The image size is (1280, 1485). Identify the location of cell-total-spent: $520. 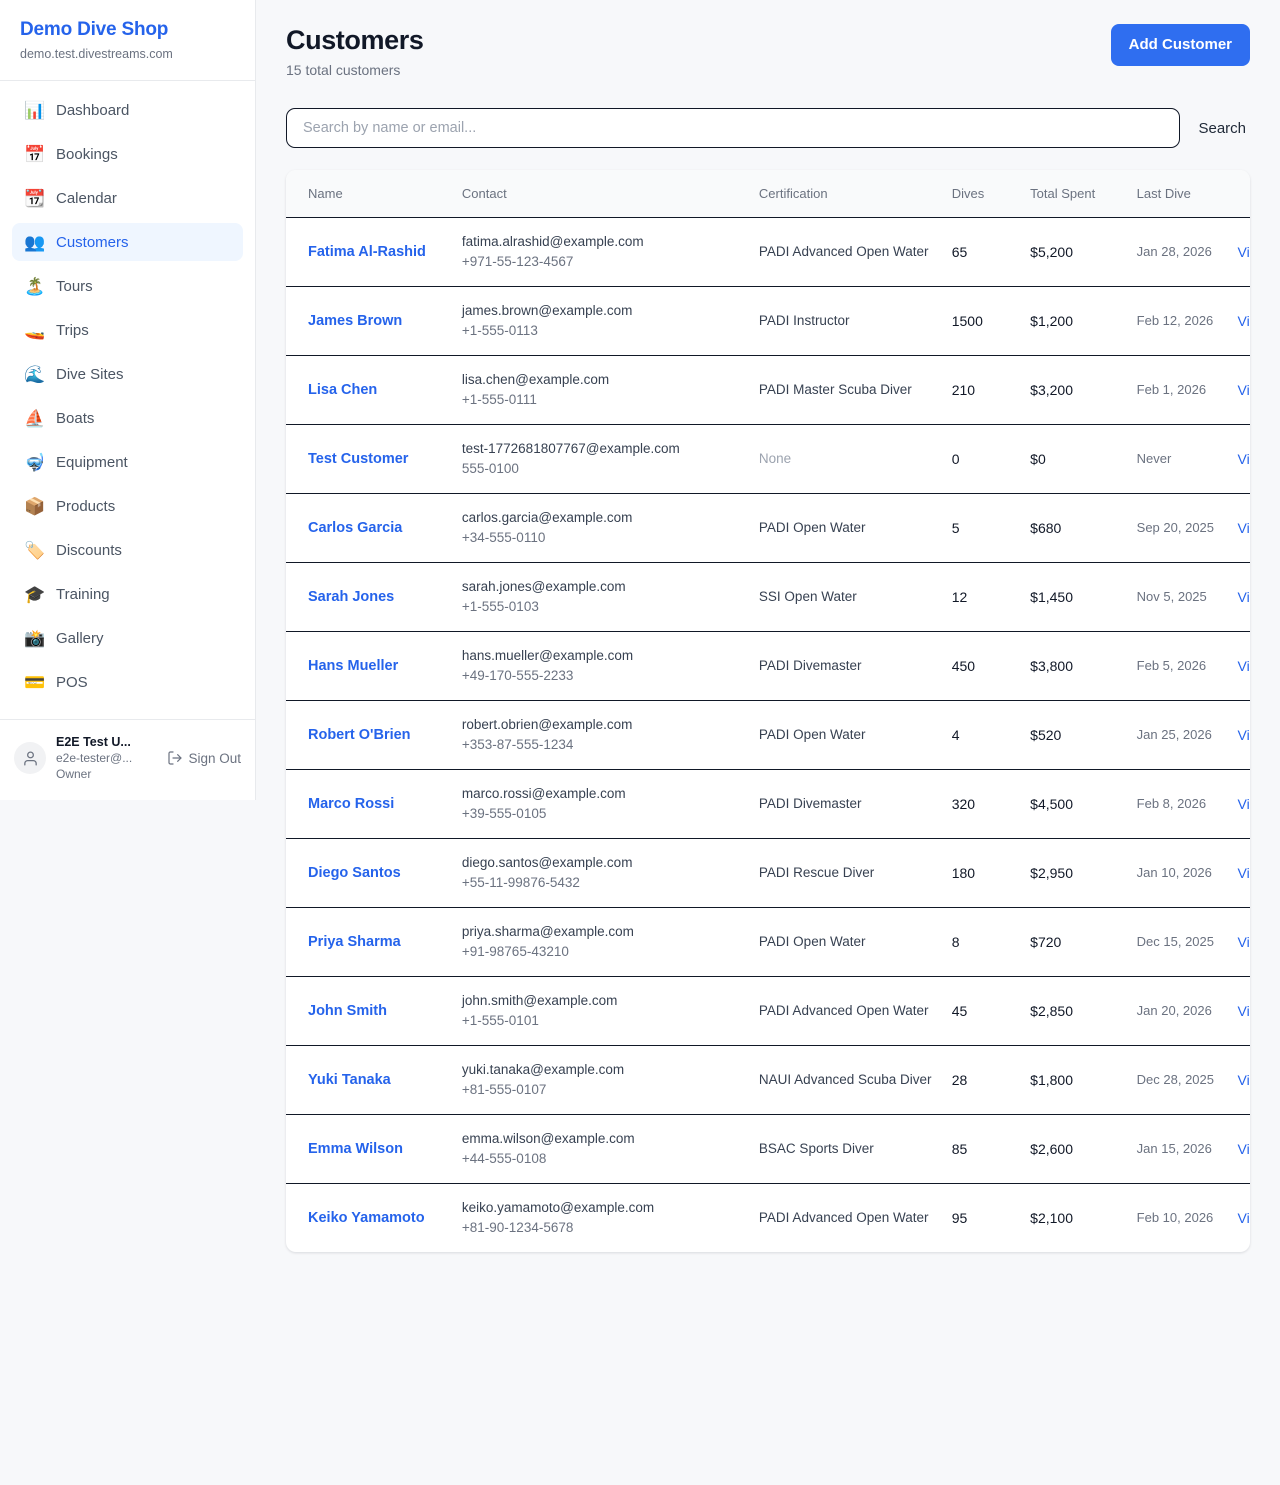
(1073, 735).